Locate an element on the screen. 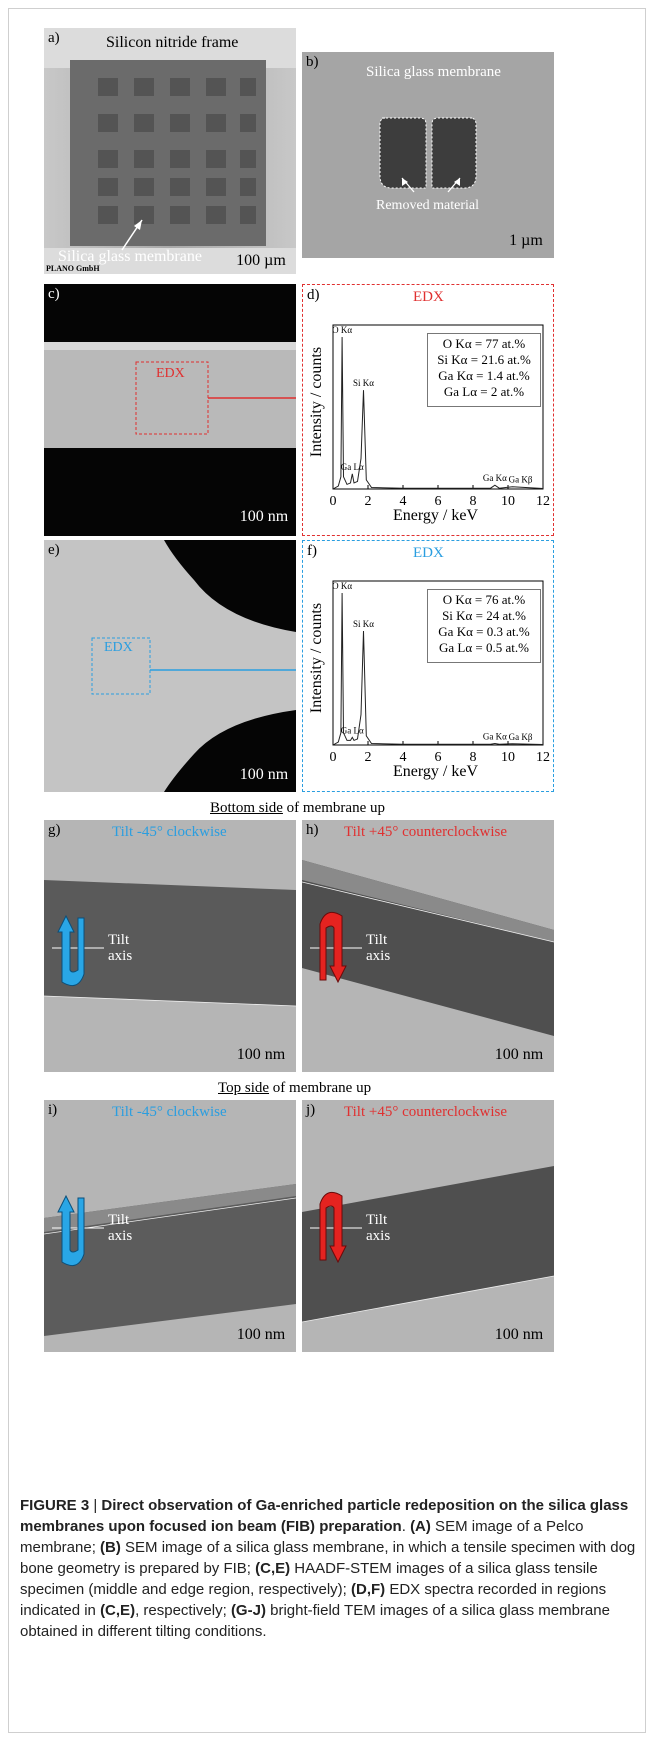  legend-line: Ga Lα = 2 at.% is located at coordinates (484, 391).